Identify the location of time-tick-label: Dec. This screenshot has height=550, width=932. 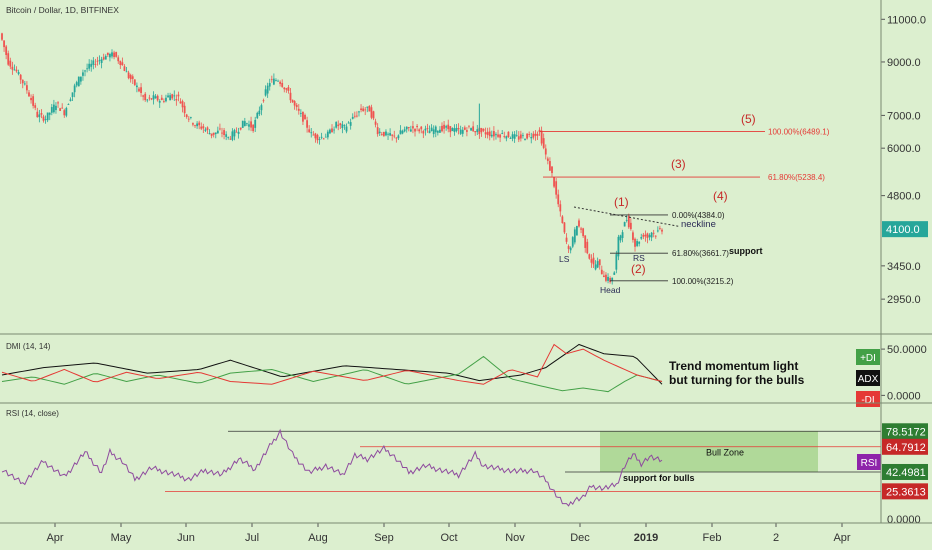
(580, 538).